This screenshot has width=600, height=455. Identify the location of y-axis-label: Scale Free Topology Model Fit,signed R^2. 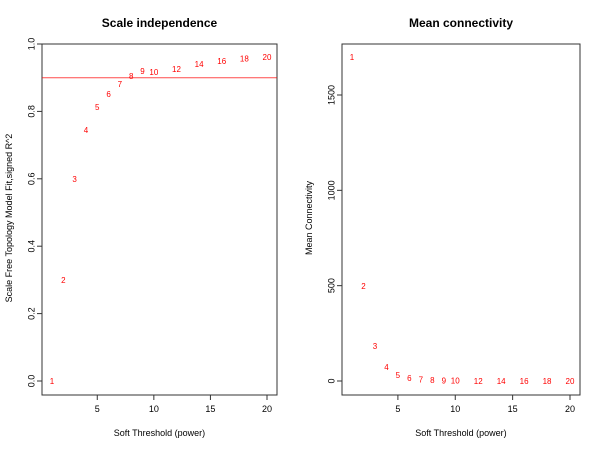
(9, 218).